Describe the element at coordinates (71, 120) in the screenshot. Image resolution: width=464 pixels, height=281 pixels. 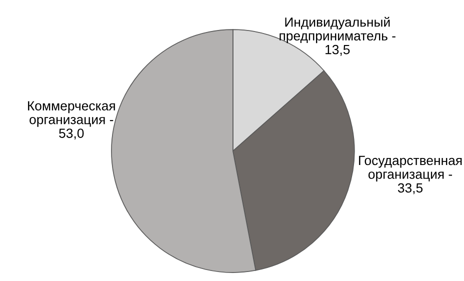
I see `slice-label: Коммерческая организация - 53,0` at that location.